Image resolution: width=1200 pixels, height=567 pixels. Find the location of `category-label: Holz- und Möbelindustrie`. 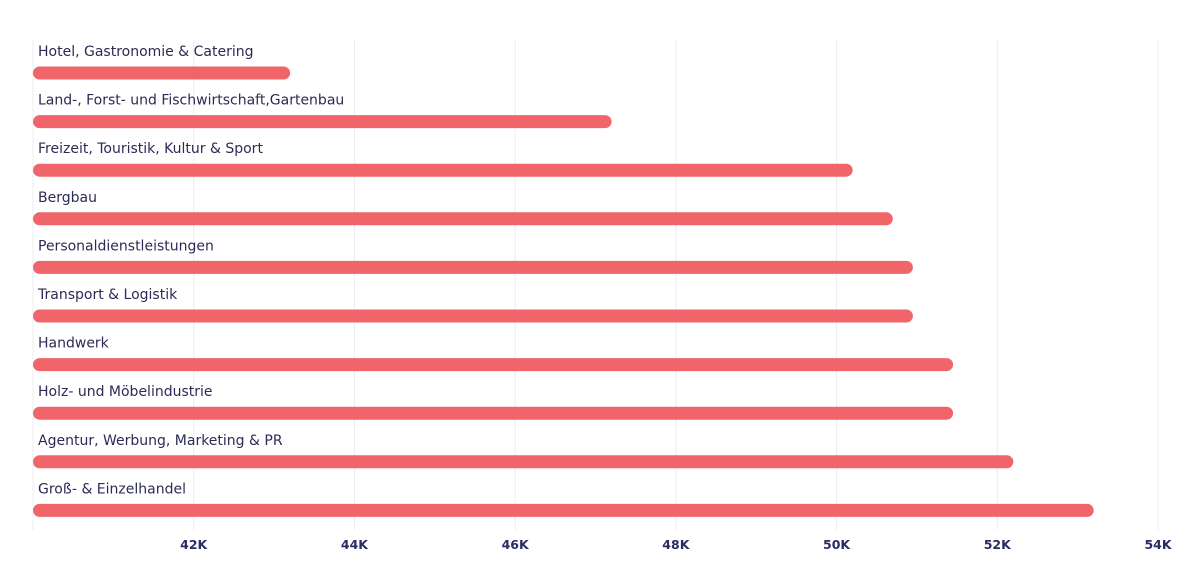

category-label: Holz- und Möbelindustrie is located at coordinates (125, 392).